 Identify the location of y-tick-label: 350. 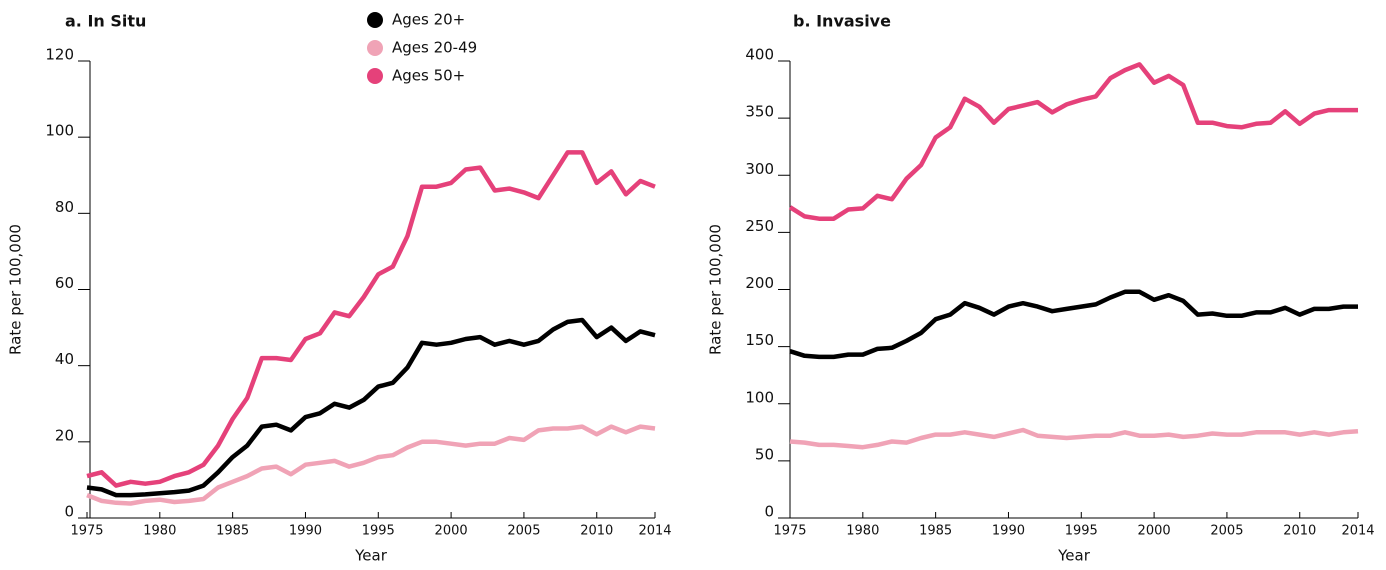
(759, 112).